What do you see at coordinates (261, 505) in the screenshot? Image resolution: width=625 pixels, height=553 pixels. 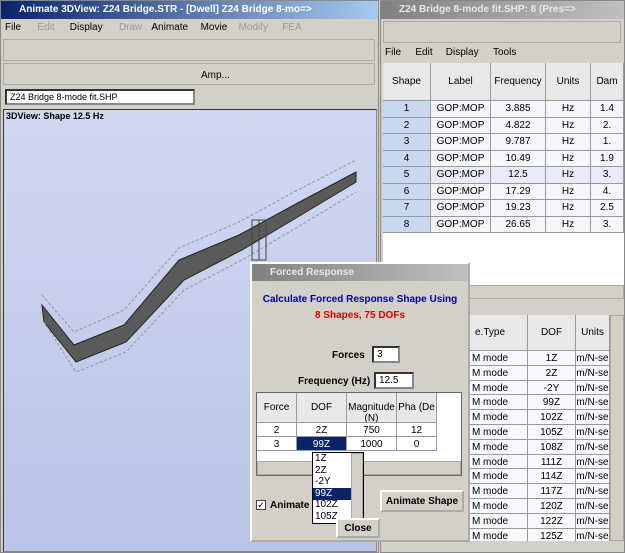 I see `animate-checkbox: ✓` at bounding box center [261, 505].